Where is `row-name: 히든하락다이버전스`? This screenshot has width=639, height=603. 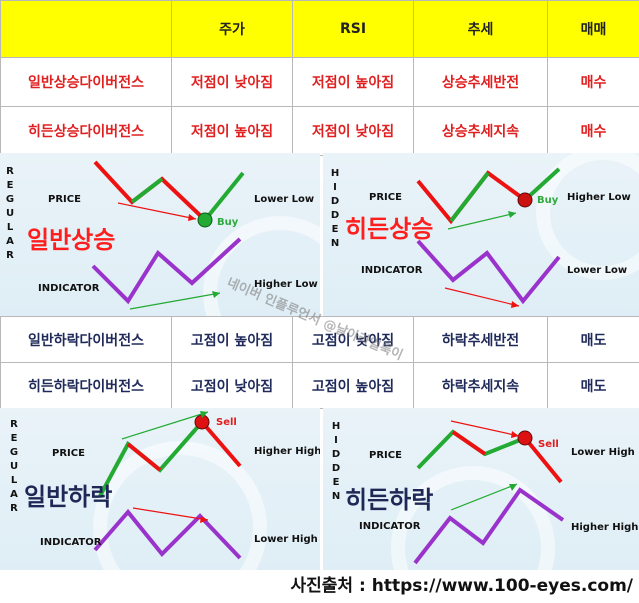 row-name: 히든하락다이버전스 is located at coordinates (86, 385).